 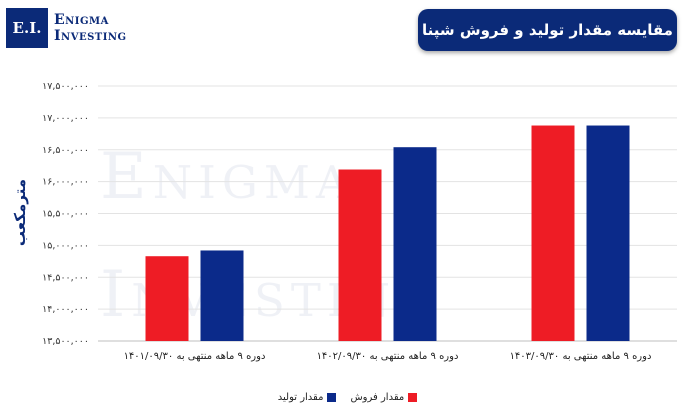 What do you see at coordinates (347, 397) in the screenshot?
I see `legend: مقدار فروش مقدار تولید` at bounding box center [347, 397].